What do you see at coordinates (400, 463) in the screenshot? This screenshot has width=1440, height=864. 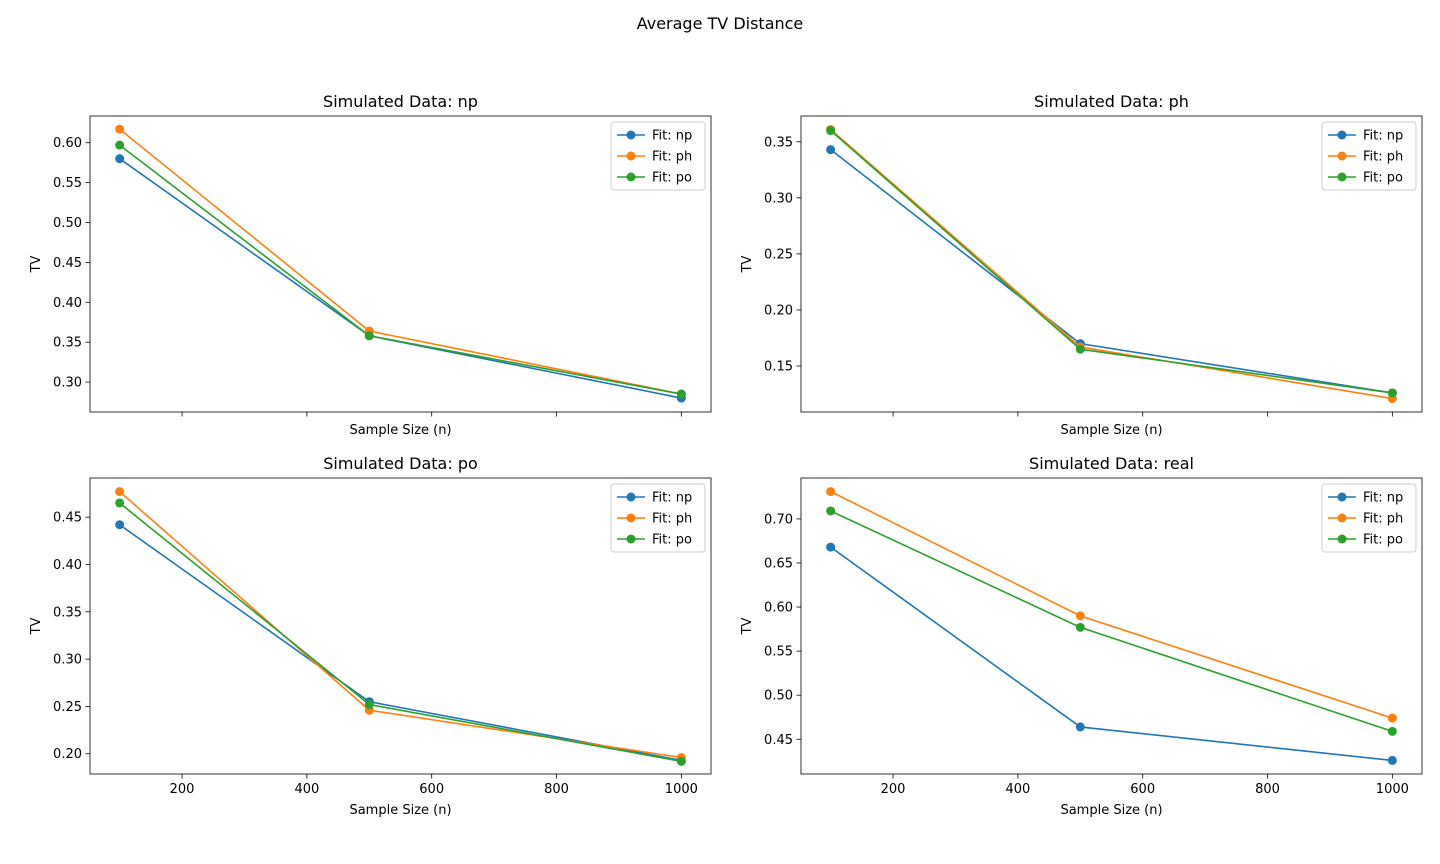 I see `subplot-title: Simulated Data: po` at bounding box center [400, 463].